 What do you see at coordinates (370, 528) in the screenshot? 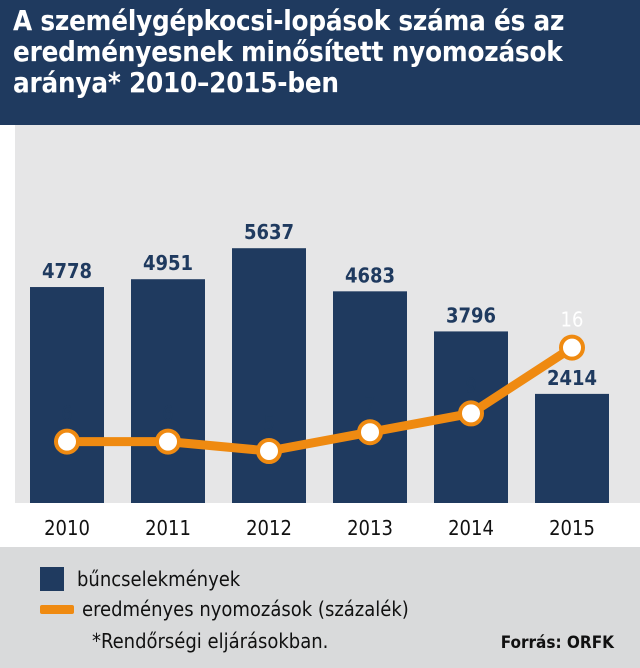
I see `x-tick-2013: 2013` at bounding box center [370, 528].